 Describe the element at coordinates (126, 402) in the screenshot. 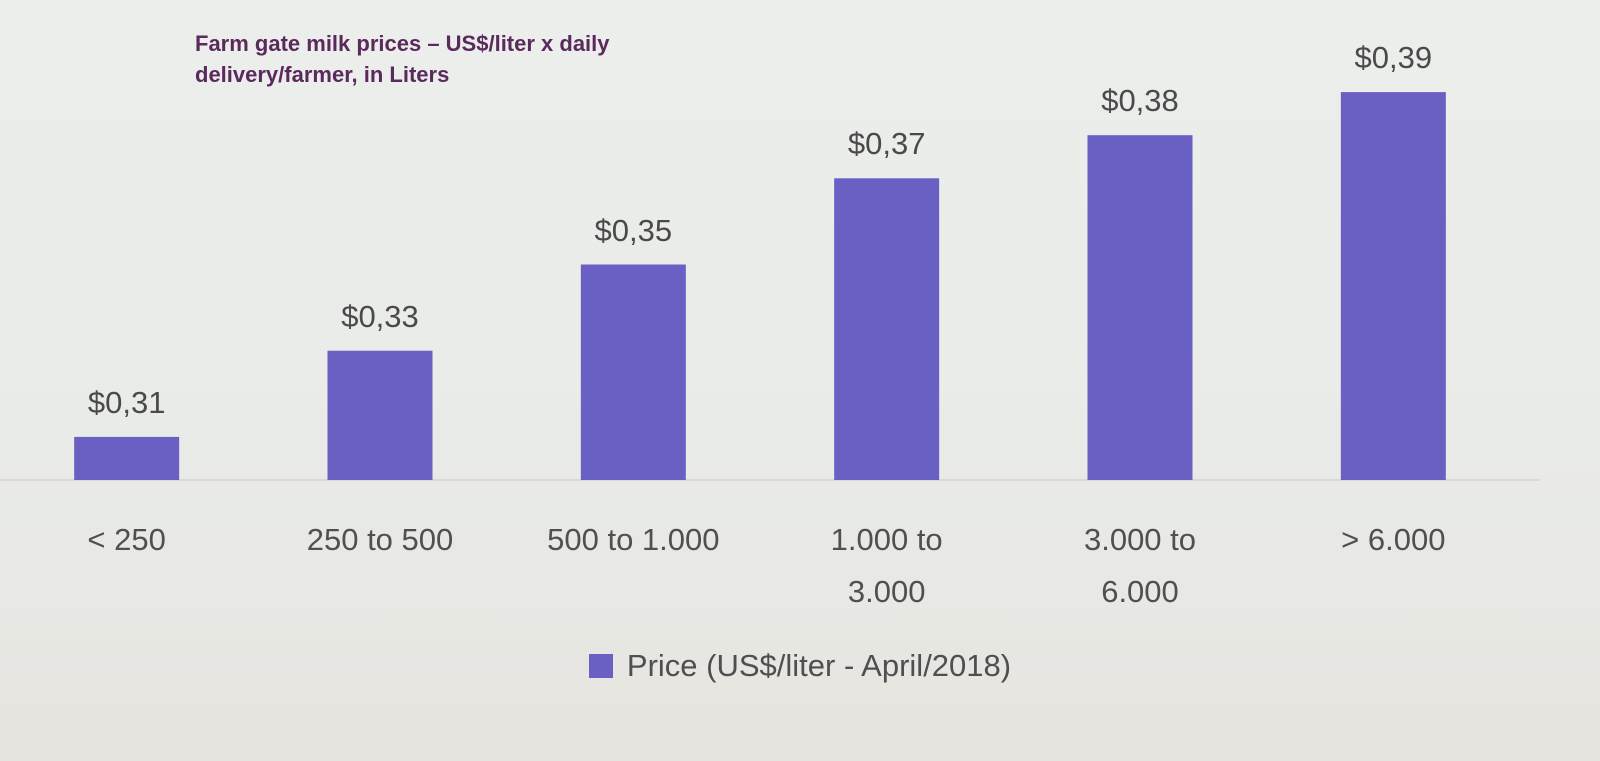

I see `value-label: $0,31` at that location.